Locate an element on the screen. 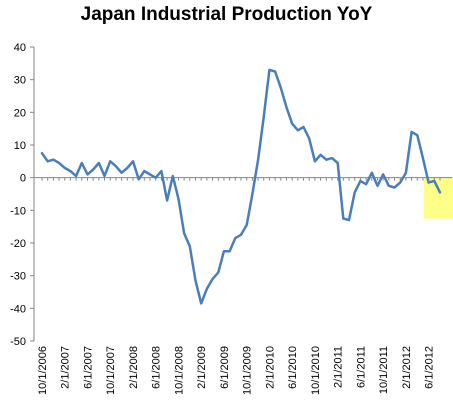 This screenshot has width=453, height=414. x-tick-label: 2/1/2011 is located at coordinates (339, 367).